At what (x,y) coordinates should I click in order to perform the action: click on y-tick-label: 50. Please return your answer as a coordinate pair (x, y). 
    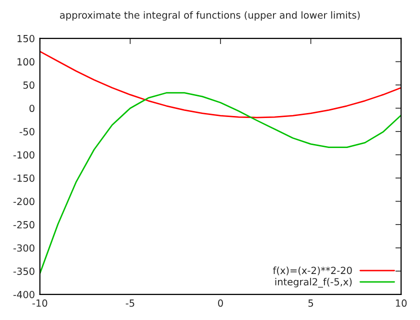
    Looking at the image, I should click on (28, 85).